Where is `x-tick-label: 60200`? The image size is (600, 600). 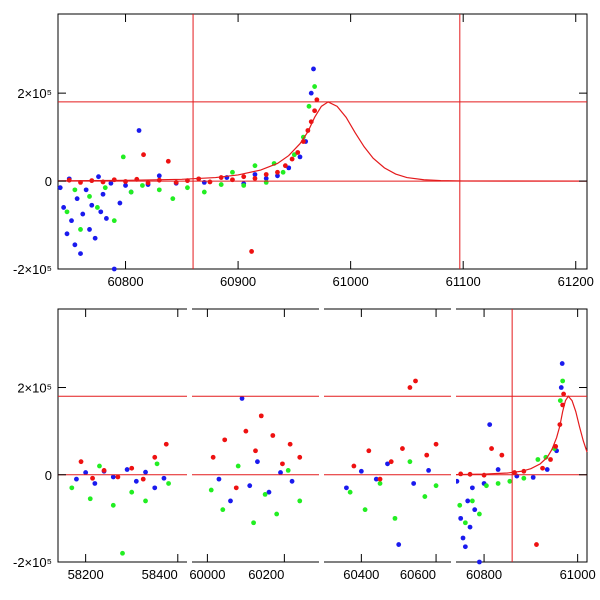 x-tick-label: 60200 is located at coordinates (266, 574).